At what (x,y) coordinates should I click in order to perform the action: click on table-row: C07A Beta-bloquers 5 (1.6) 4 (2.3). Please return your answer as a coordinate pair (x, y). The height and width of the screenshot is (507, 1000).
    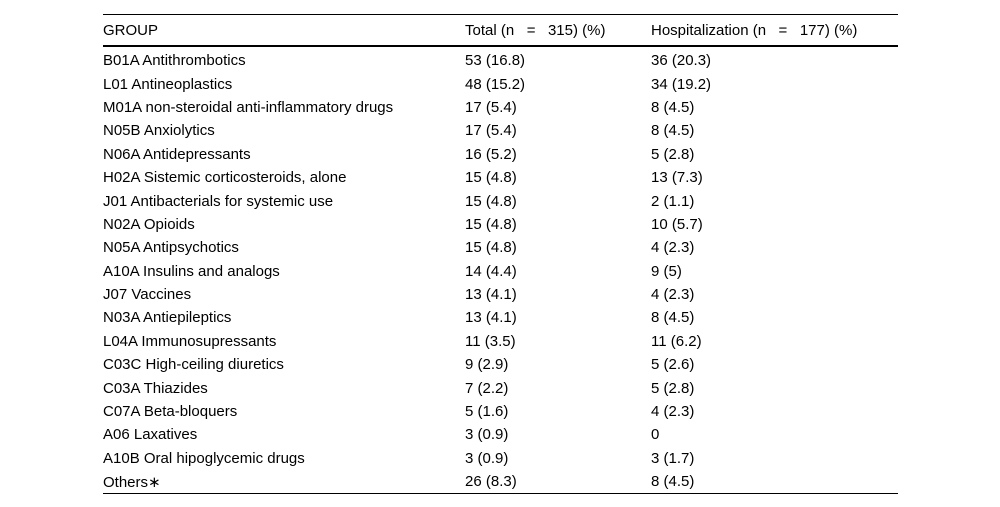
    Looking at the image, I should click on (500, 411).